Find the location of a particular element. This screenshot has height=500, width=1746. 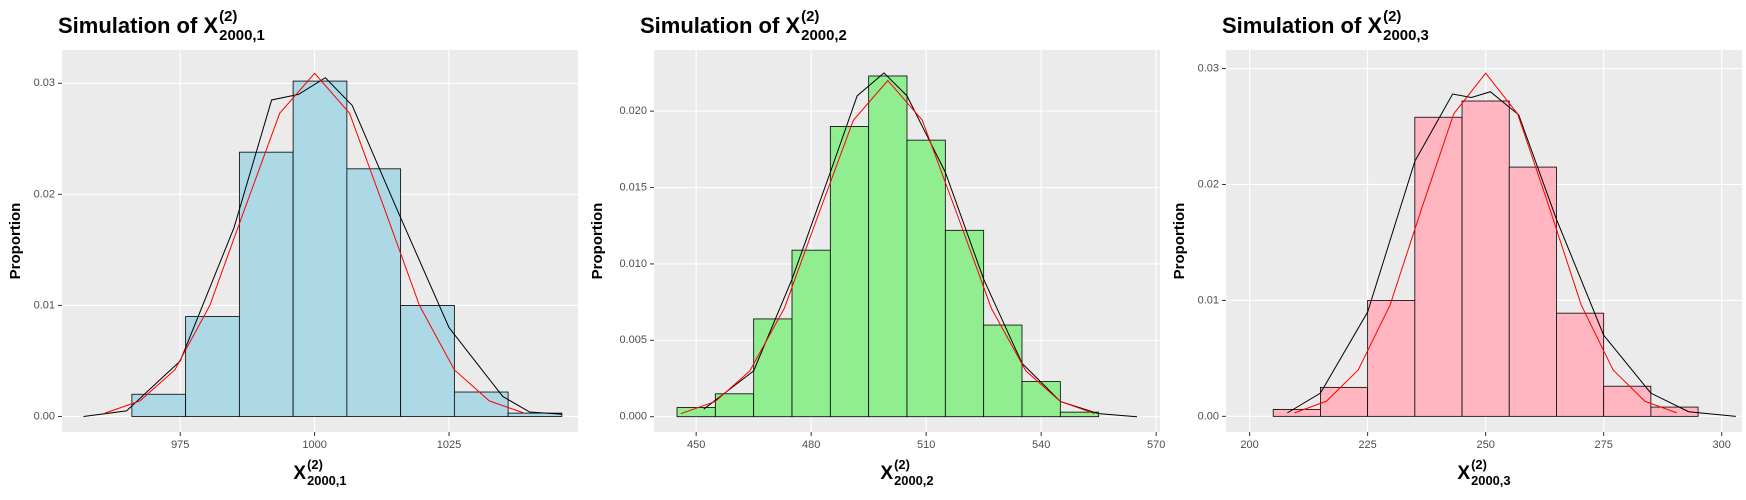

x-tick-label: 275 is located at coordinates (1603, 445).